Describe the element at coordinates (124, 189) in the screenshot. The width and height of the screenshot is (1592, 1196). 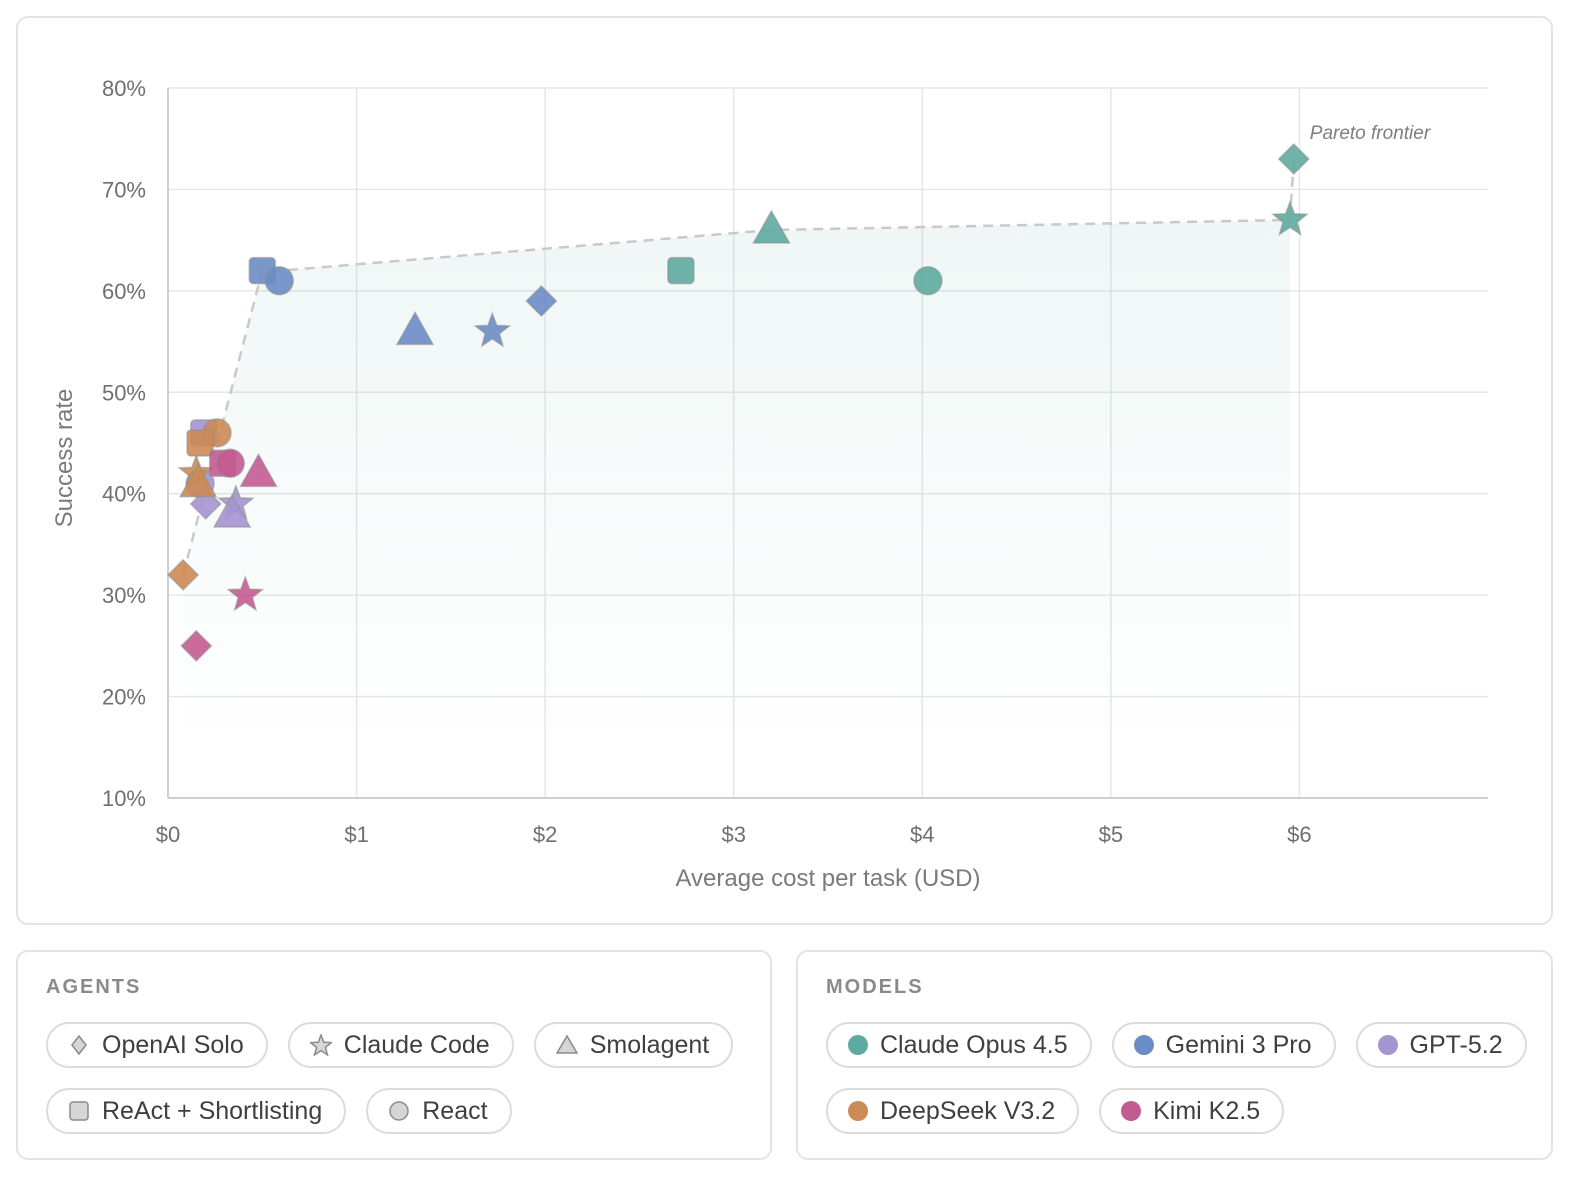
I see `y-tick-label: 70%` at that location.